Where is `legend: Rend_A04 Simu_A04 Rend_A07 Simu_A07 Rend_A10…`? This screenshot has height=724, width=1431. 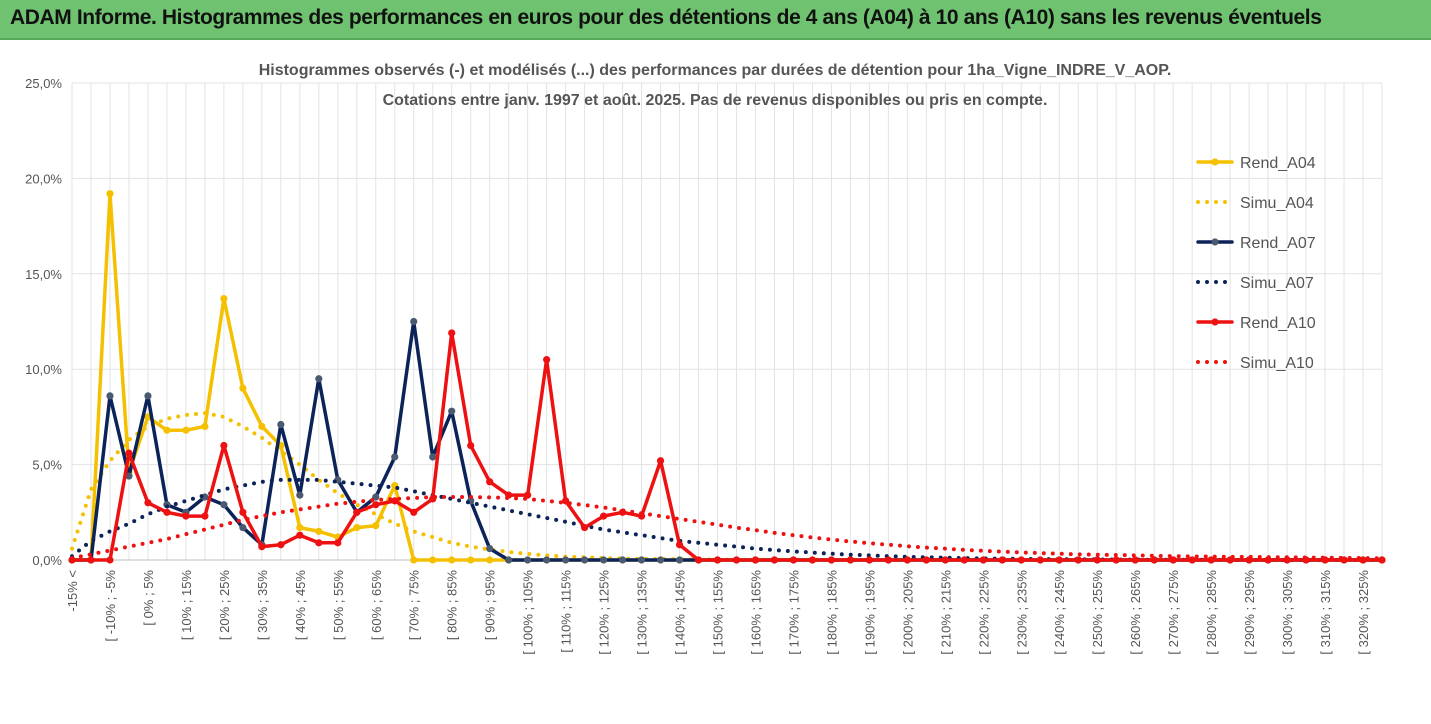 legend: Rend_A04 Simu_A04 Rend_A07 Simu_A07 Rend_A10… is located at coordinates (1256, 263).